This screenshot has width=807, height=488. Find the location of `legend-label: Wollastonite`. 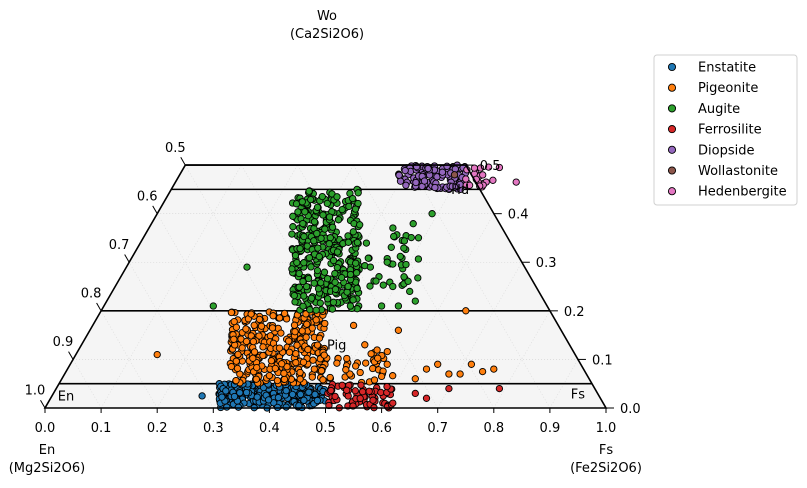

legend-label: Wollastonite is located at coordinates (738, 171).